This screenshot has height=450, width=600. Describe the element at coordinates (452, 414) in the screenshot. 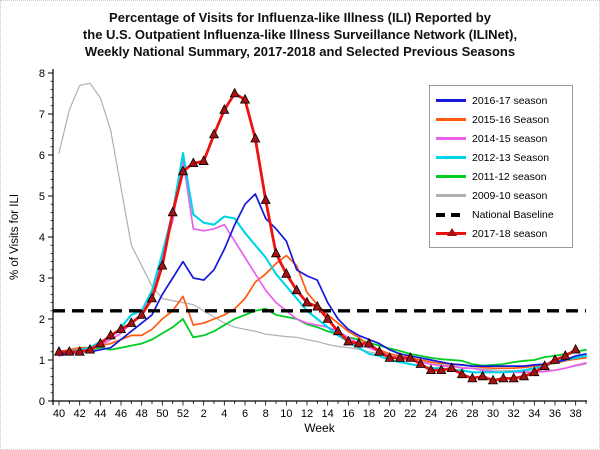

I see `x-tick-label: 26` at that location.